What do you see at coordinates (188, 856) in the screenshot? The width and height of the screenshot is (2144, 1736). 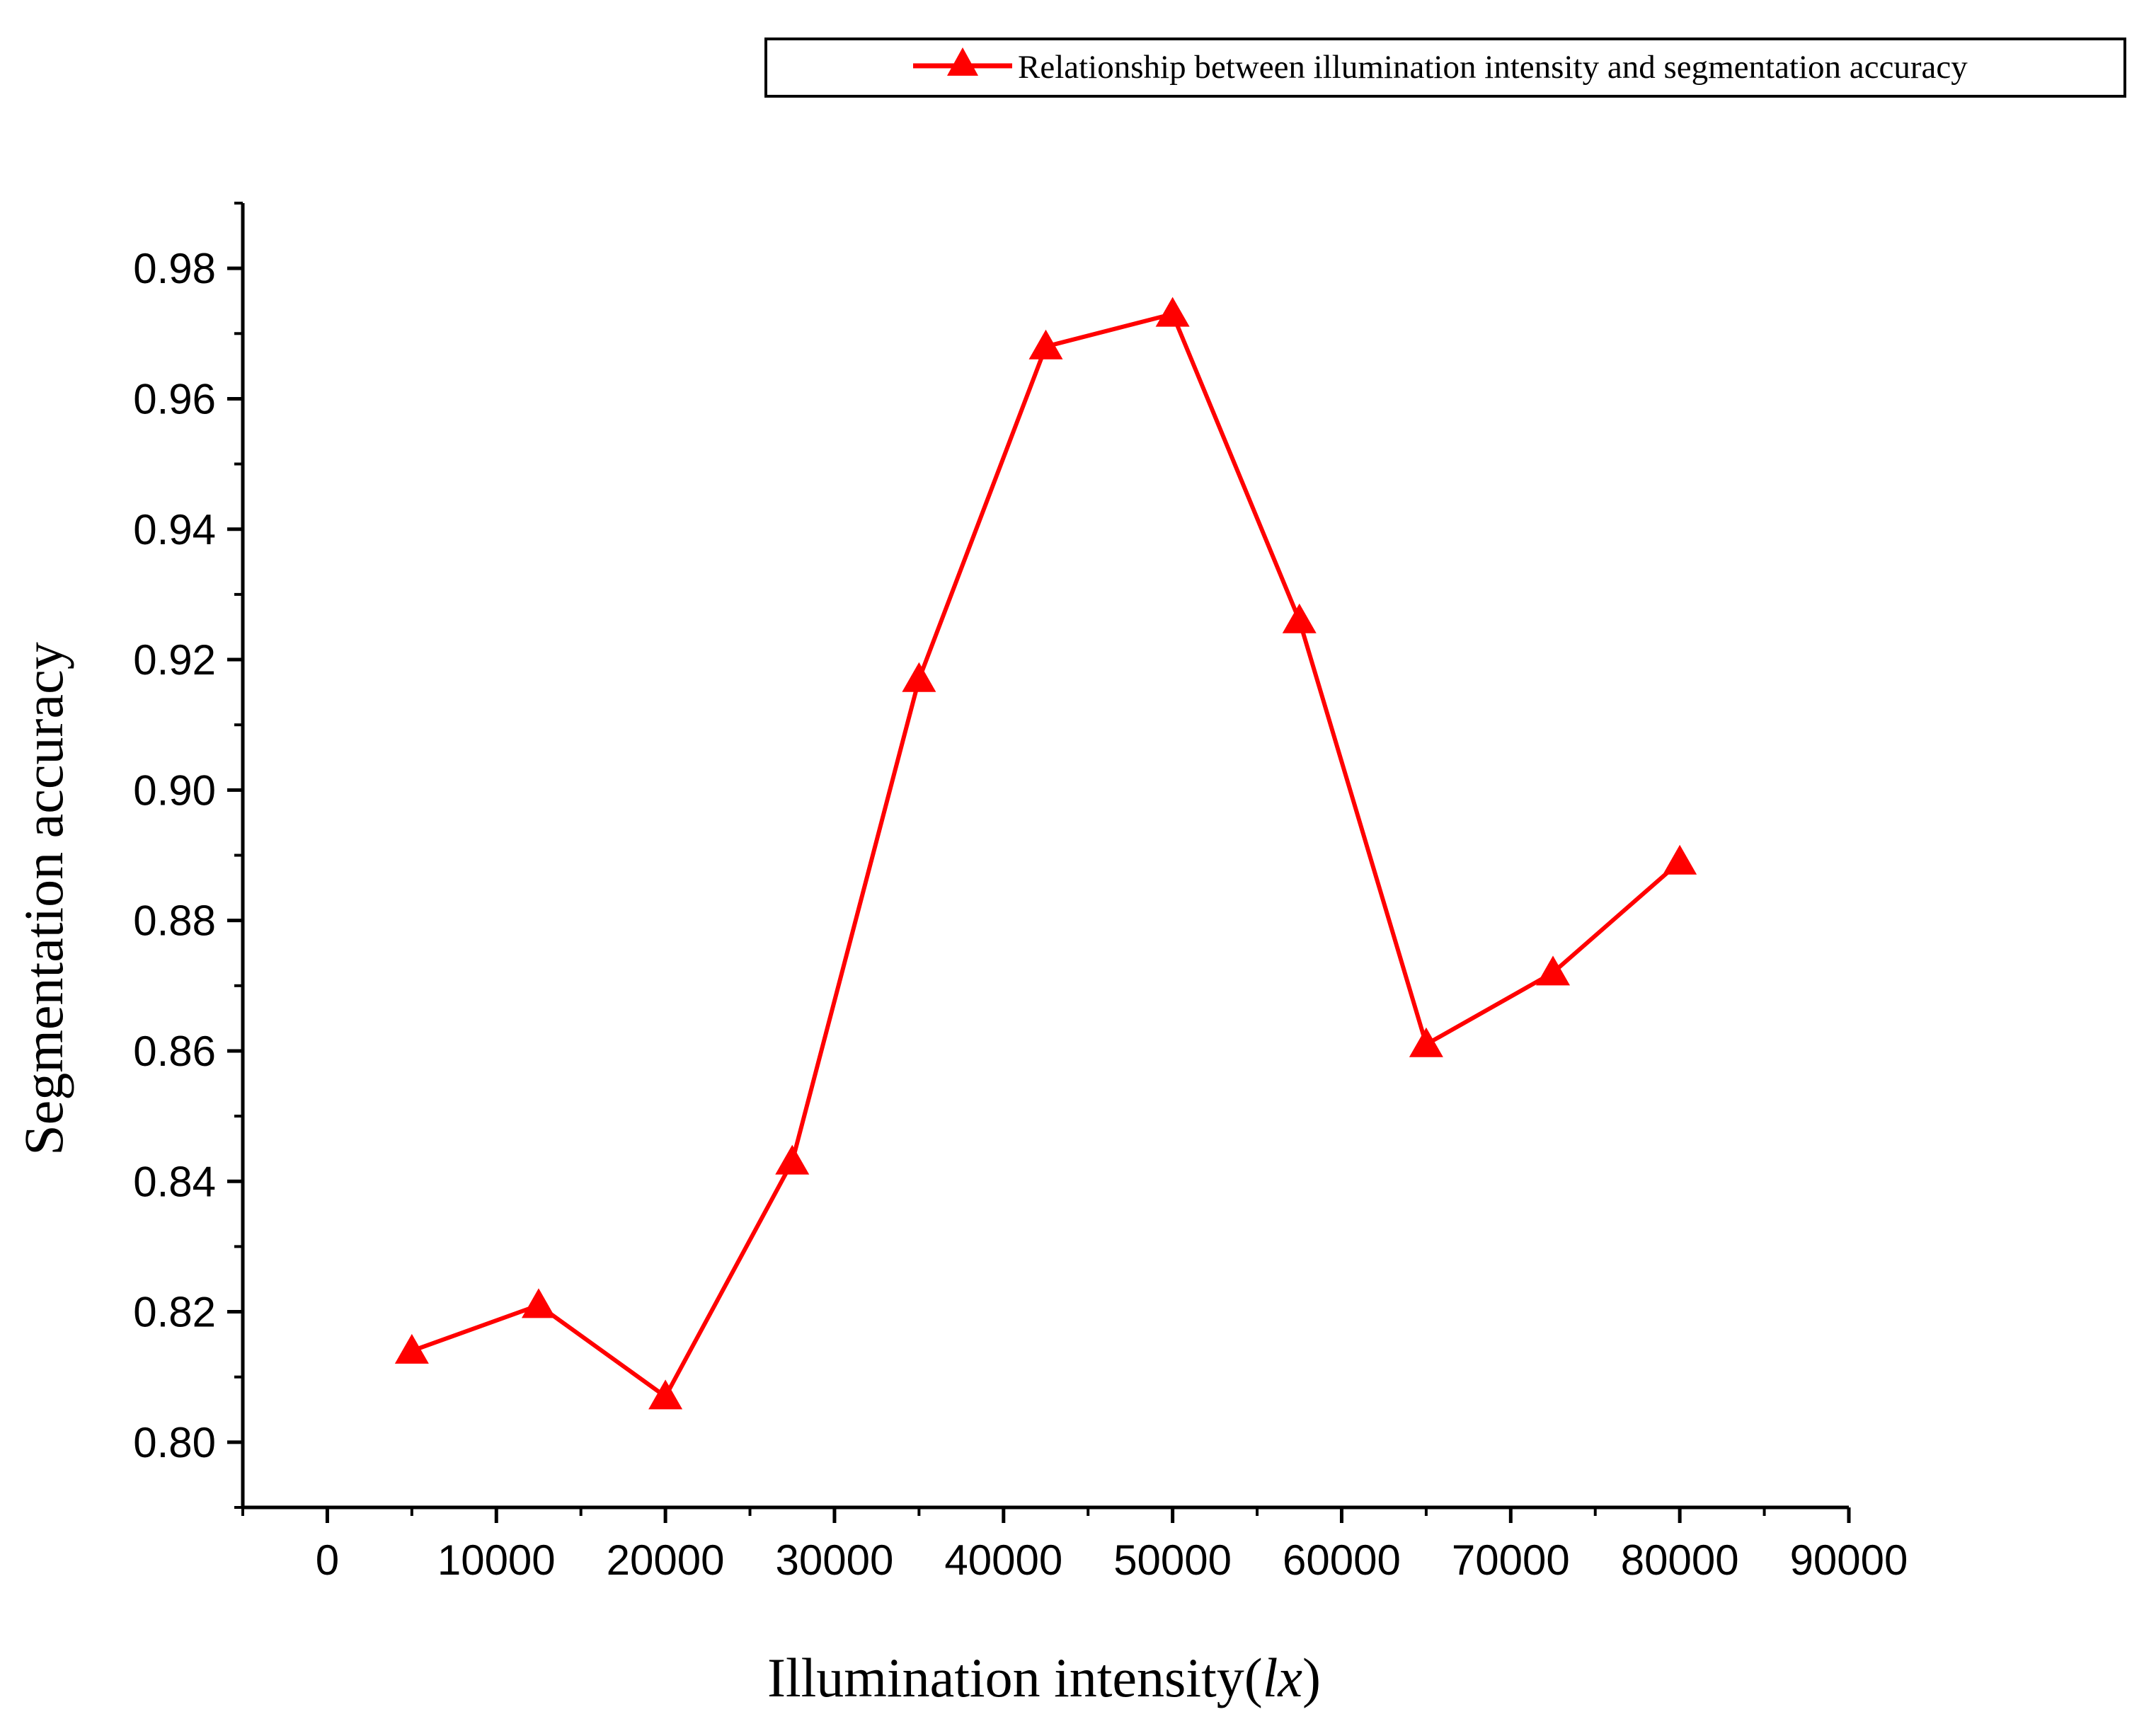 I see `y-ticks: 0.80 0.82 0.84 0.86 0.88 0.90 0.92 0.94 0.96 0.98` at bounding box center [188, 856].